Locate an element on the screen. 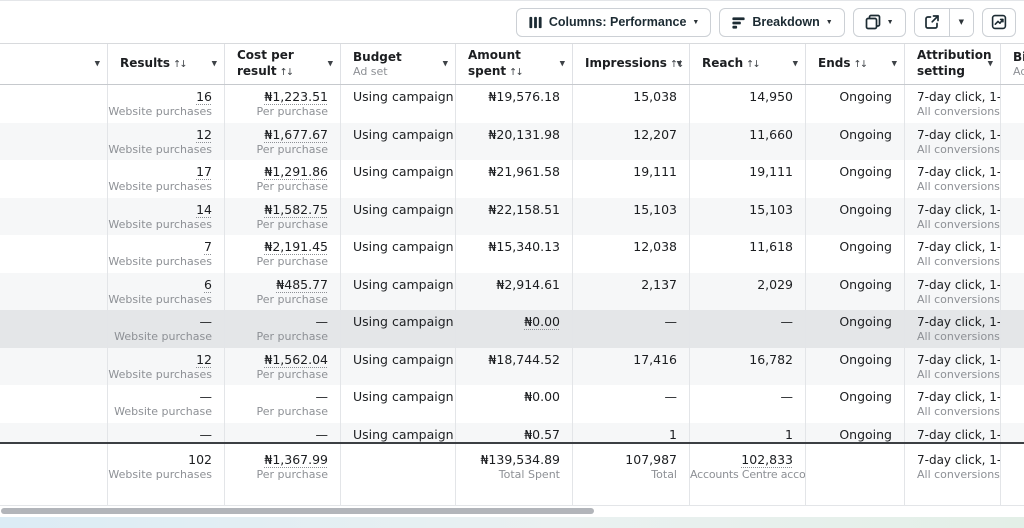 Image resolution: width=1024 pixels, height=528 pixels. column-header-budget: Budget Ad set ▼ is located at coordinates (398, 64).